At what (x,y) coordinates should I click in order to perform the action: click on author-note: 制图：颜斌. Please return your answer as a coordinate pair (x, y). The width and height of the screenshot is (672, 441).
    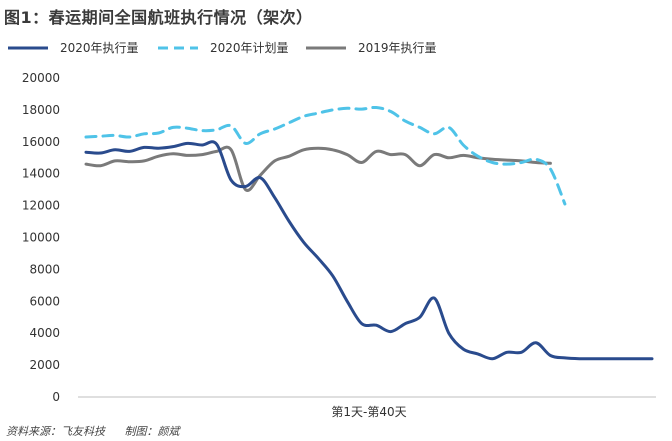
    Looking at the image, I should click on (152, 431).